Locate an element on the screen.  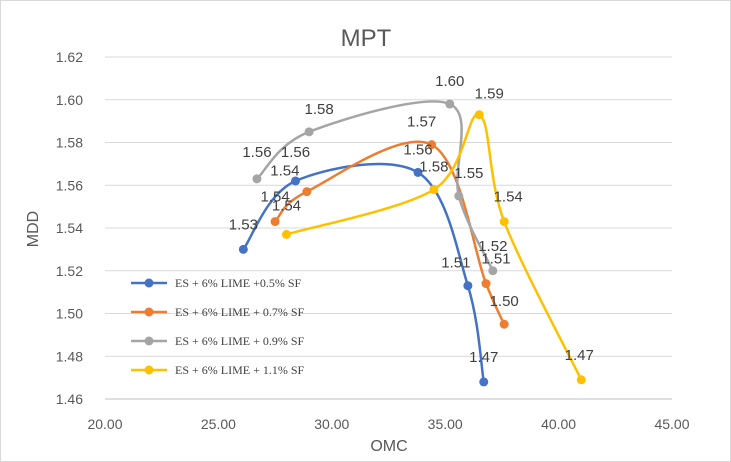
x-tick-label: 35.00 is located at coordinates (445, 424).